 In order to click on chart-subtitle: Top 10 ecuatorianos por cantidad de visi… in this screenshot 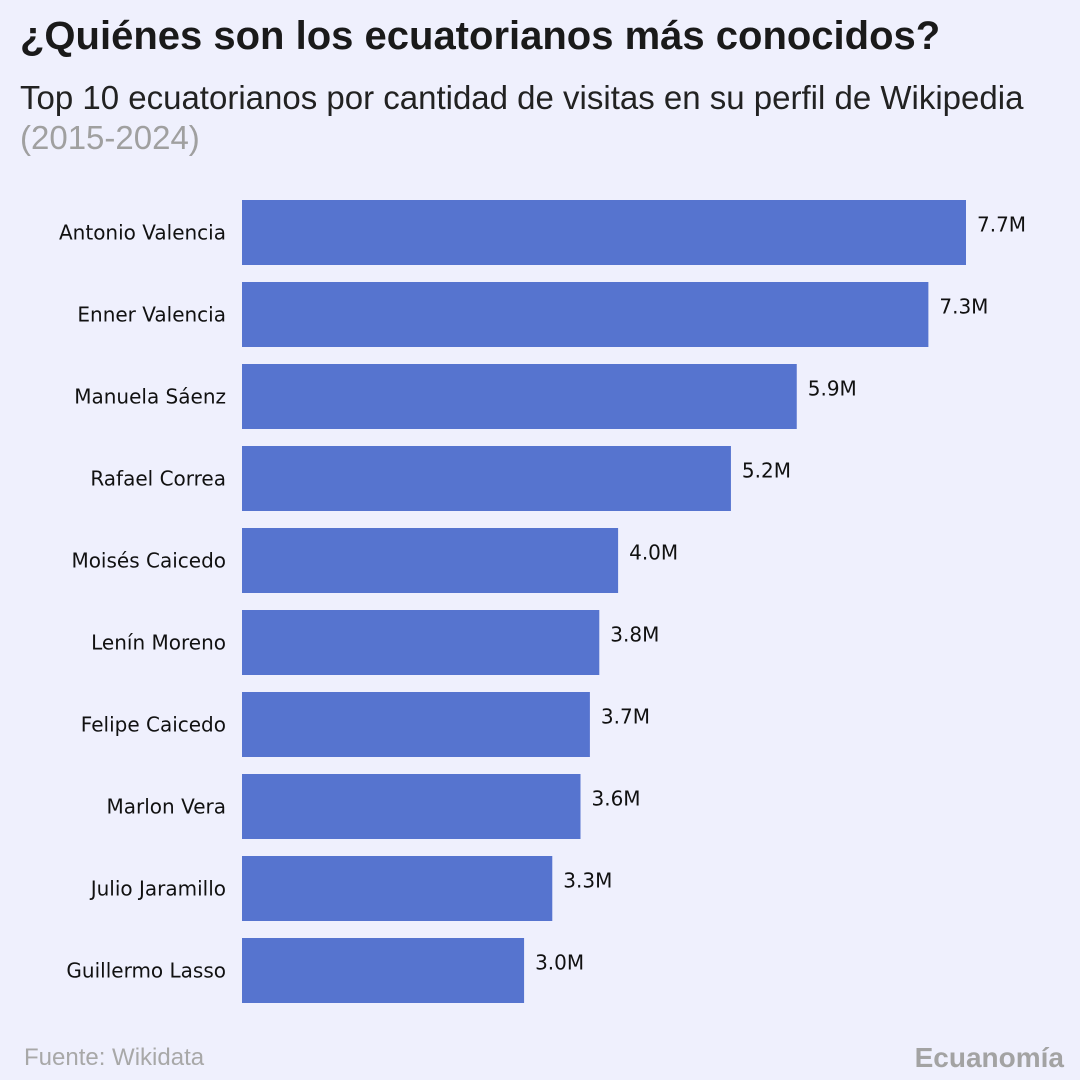, I will do `click(540, 118)`.